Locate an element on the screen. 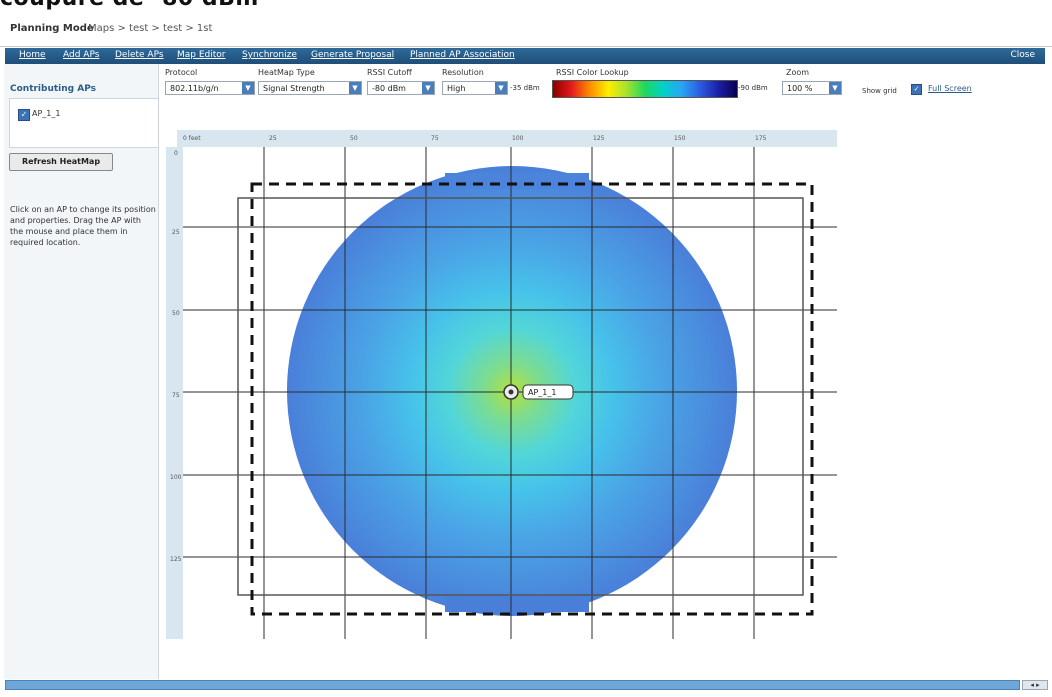 This screenshot has height=697, width=1052. menu-planned-ap-association: Planned AP Association is located at coordinates (462, 55).